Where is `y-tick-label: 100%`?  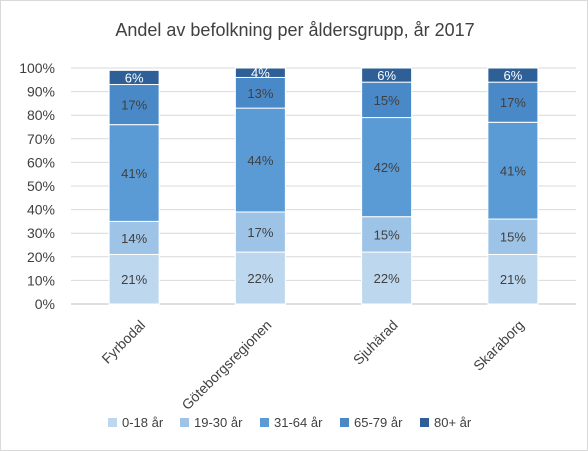
y-tick-label: 100% is located at coordinates (37, 68).